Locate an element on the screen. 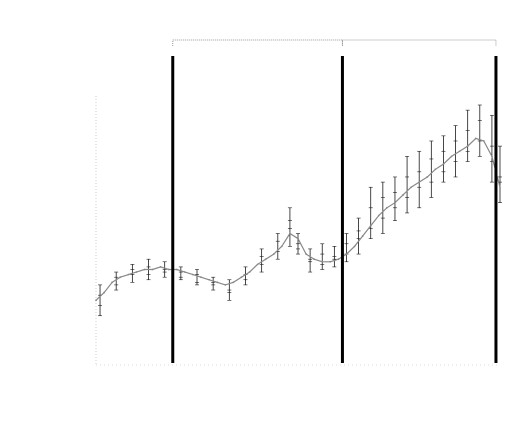  phase-brackets is located at coordinates (334, 42).